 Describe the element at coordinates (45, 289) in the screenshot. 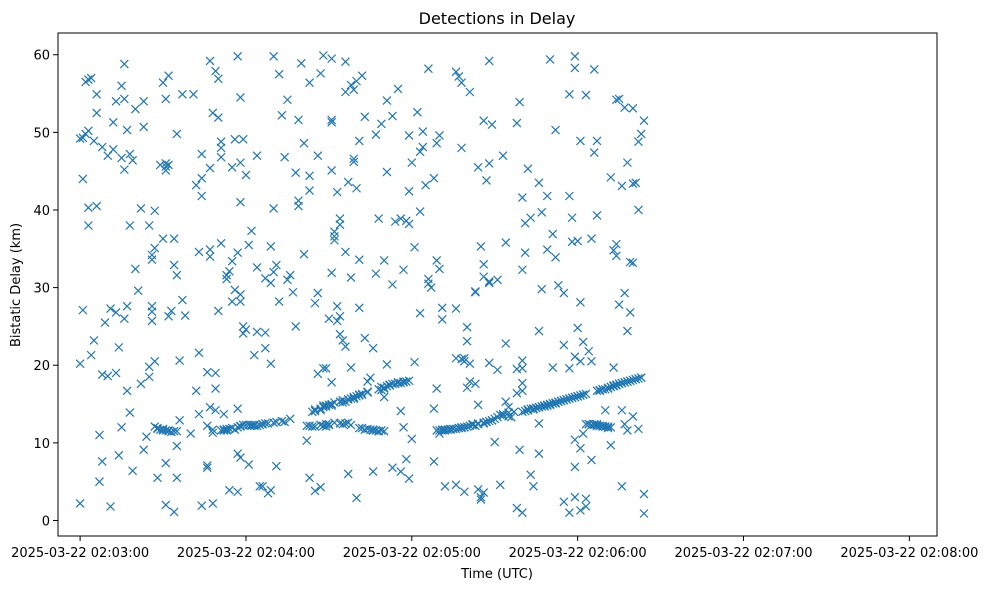

I see `y-axis: 0 10 20 30 40 50 60` at that location.